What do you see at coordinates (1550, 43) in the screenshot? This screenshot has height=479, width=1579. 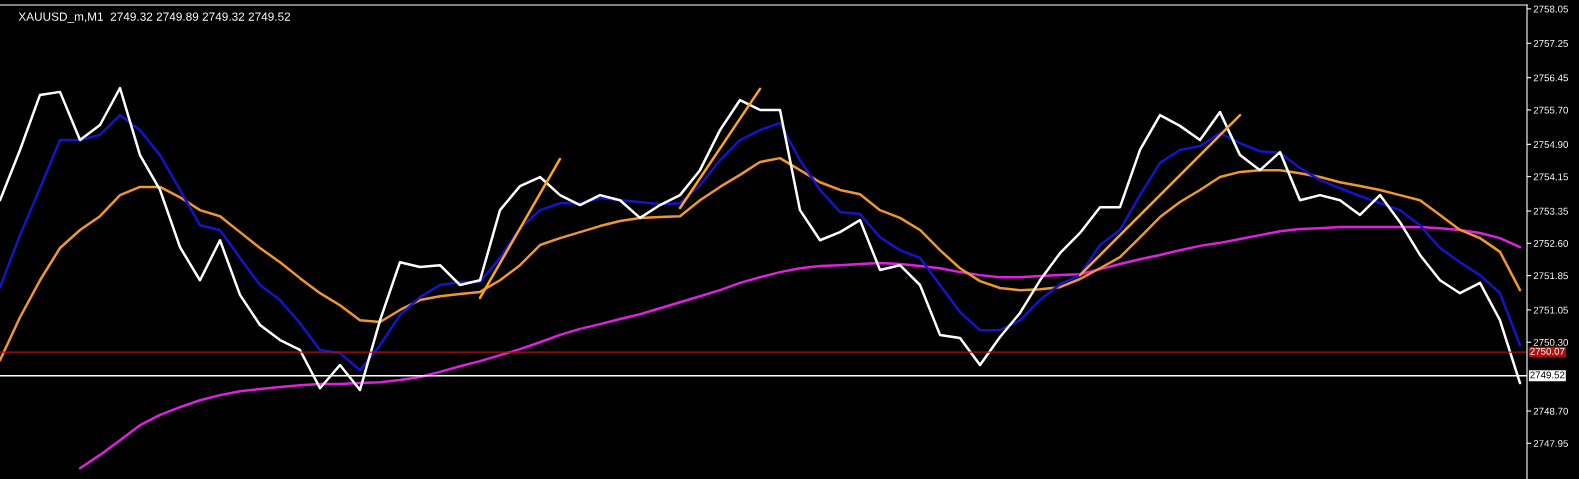 I see `y-tick-label: 2757.25` at bounding box center [1550, 43].